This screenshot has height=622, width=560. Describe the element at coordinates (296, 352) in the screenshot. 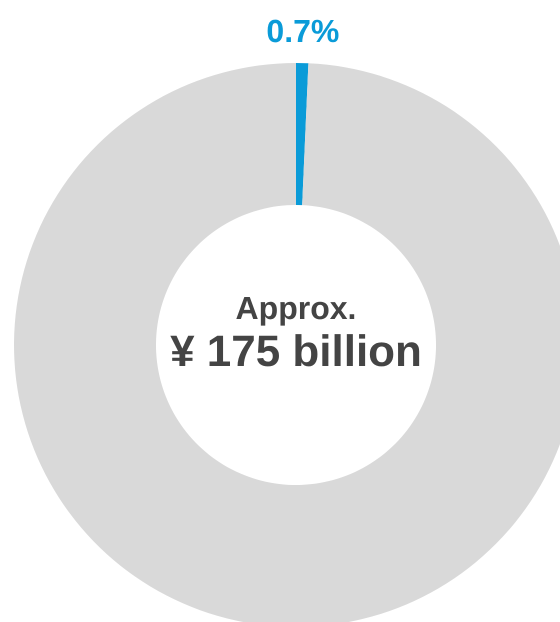

I see `text: ¥ 175 billion` at that location.